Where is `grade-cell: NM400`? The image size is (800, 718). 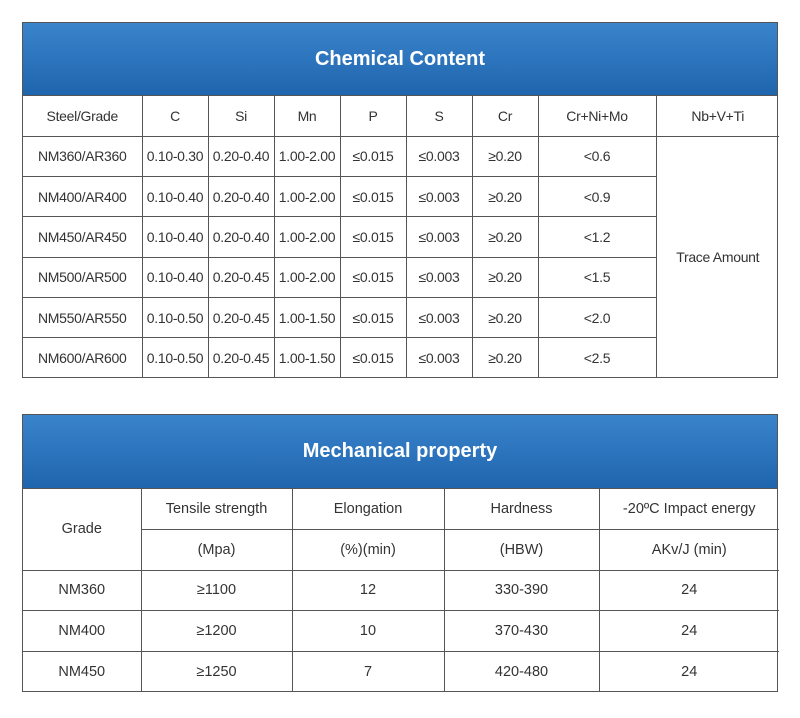
grade-cell: NM400 is located at coordinates (82, 631).